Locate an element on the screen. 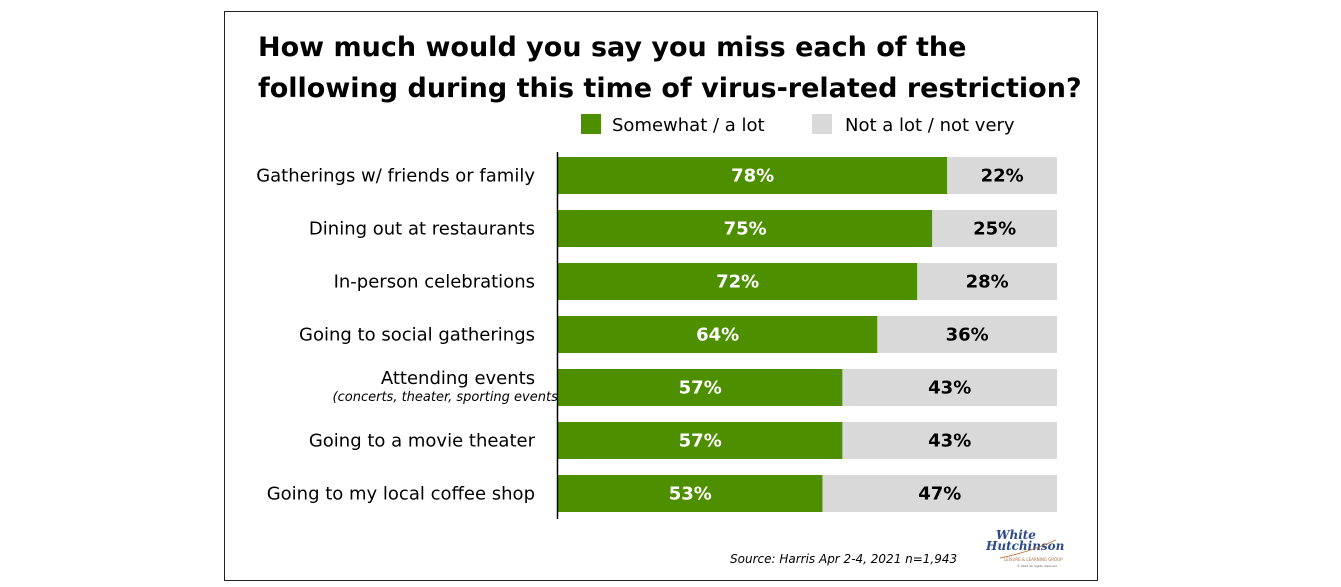  logo-text-line-2: Hutchinson is located at coordinates (1024, 546).